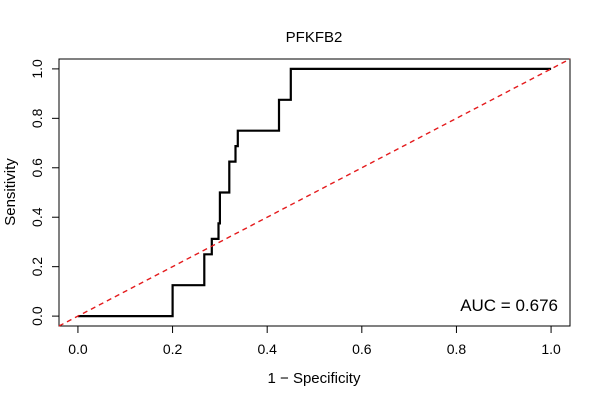 The width and height of the screenshot is (600, 400). What do you see at coordinates (173, 349) in the screenshot?
I see `x-tick-label: 0.2` at bounding box center [173, 349].